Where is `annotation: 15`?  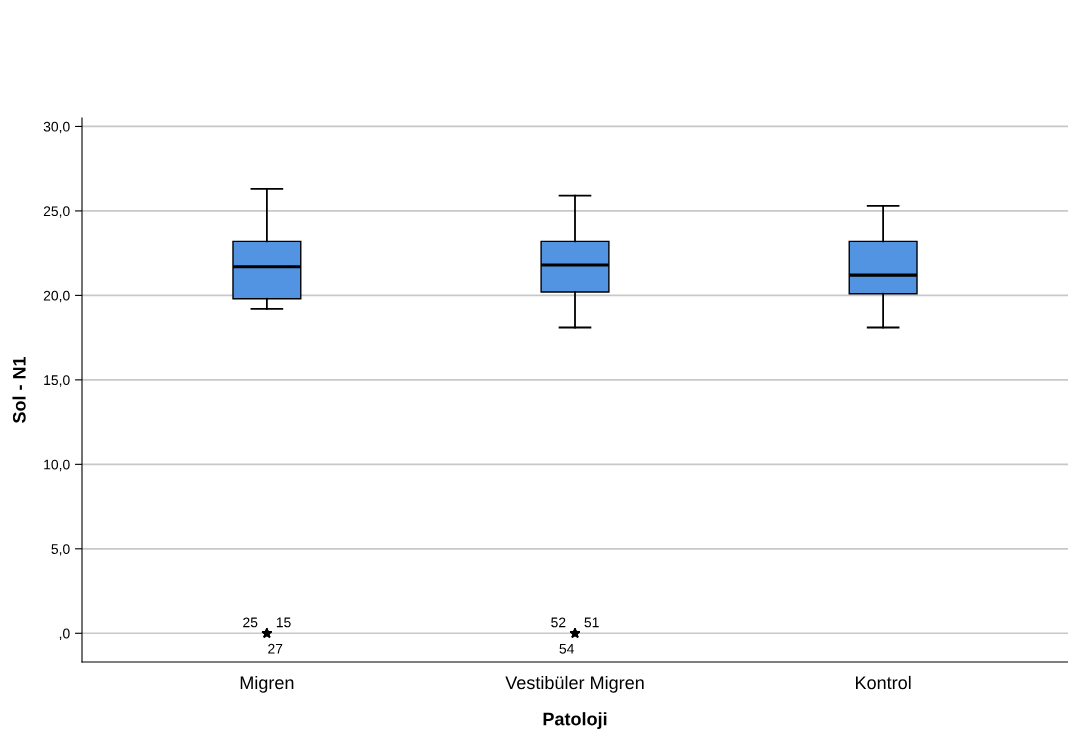 annotation: 15 is located at coordinates (283, 622).